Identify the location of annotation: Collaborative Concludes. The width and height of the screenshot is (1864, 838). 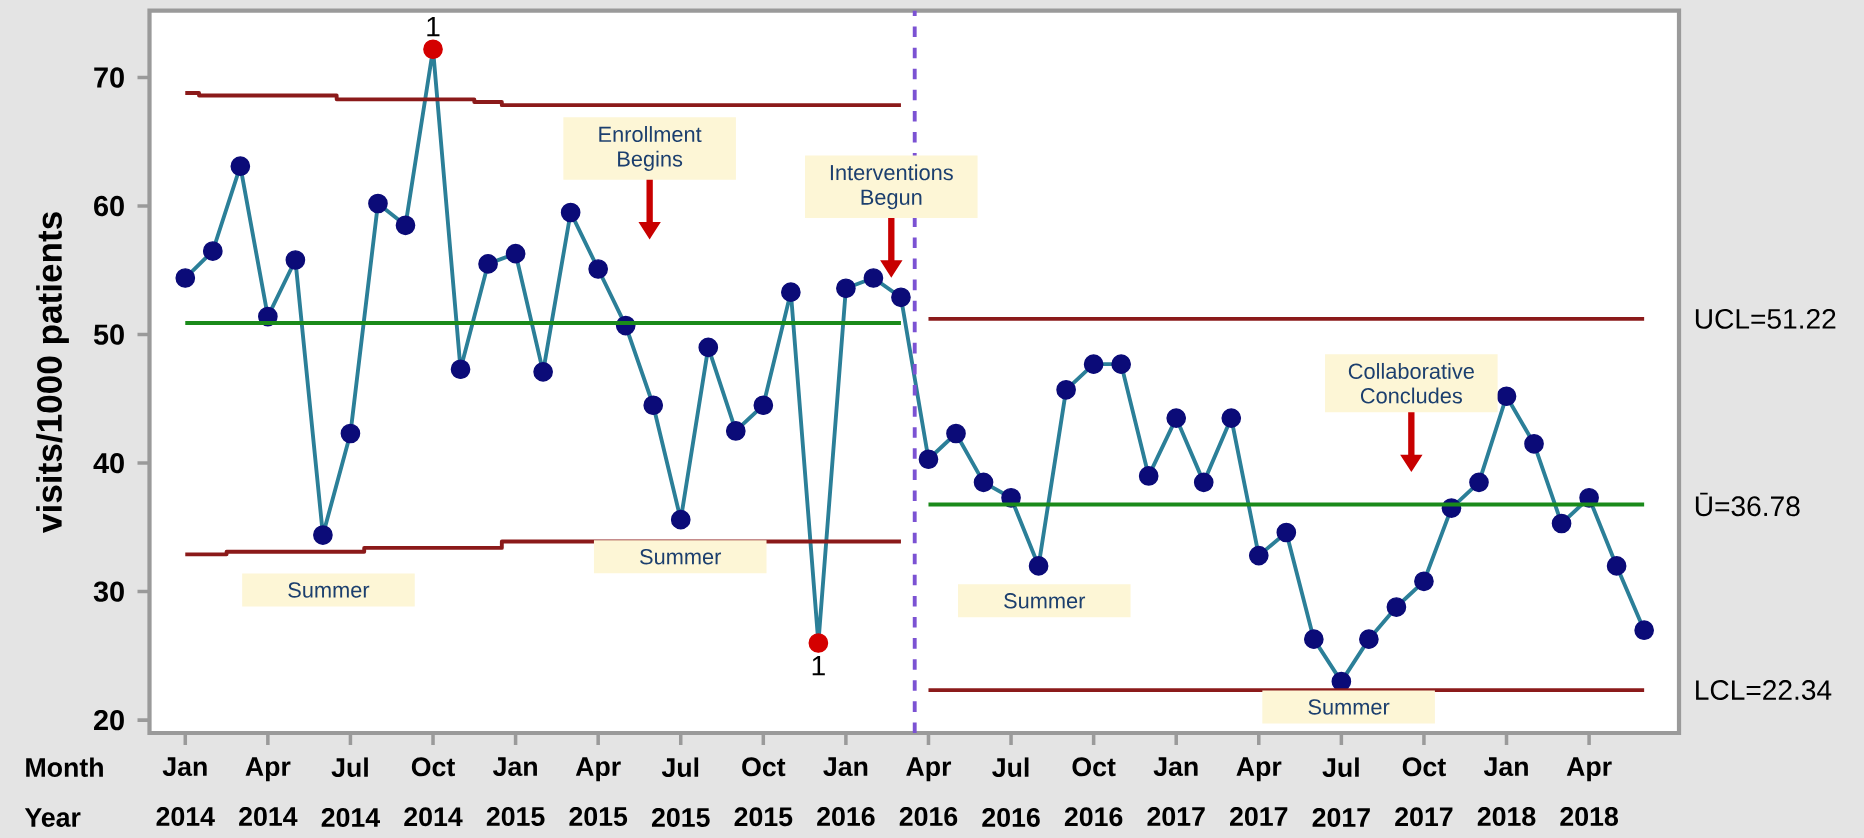
(1411, 383).